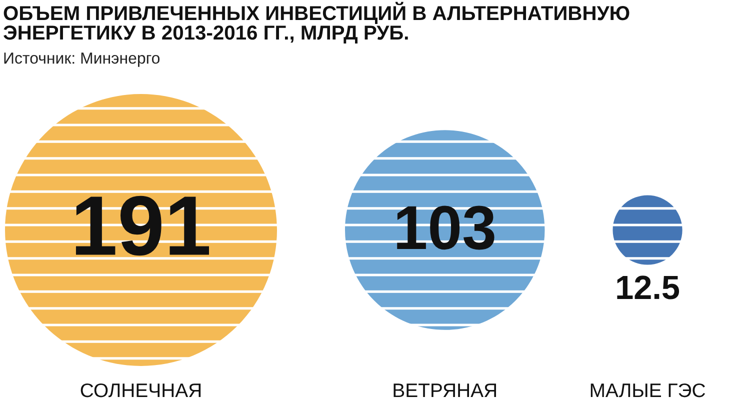  Describe the element at coordinates (140, 390) in the screenshot. I see `category-label: СОЛНЕЧНАЯ` at that location.